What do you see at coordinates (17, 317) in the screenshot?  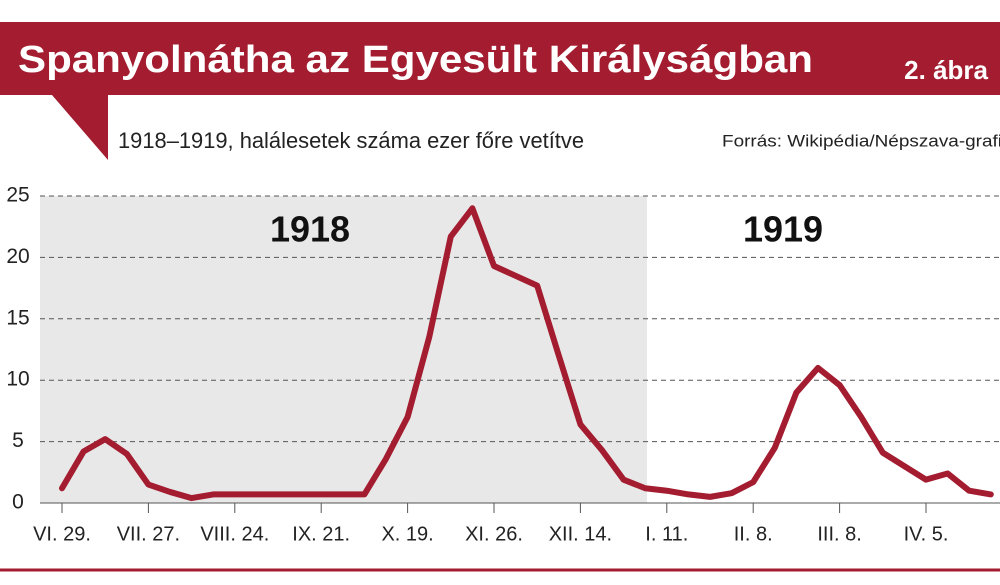 I see `y-tick-label: 15` at bounding box center [17, 317].